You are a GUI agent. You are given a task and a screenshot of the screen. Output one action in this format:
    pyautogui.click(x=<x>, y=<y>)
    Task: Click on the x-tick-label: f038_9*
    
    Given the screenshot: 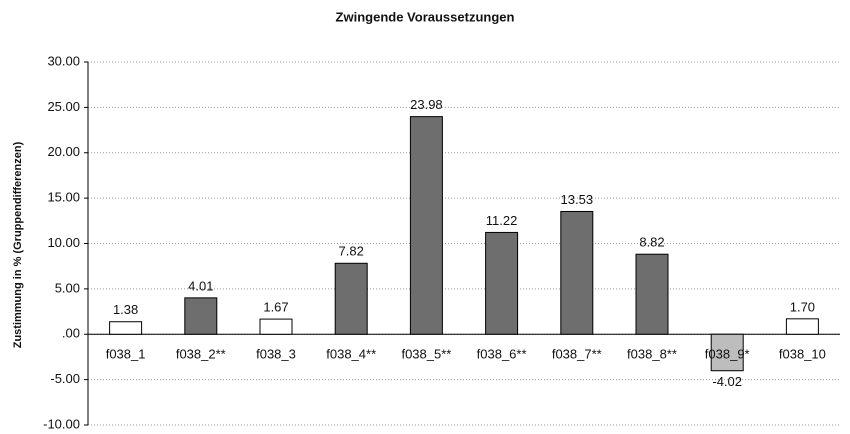 What is the action you would take?
    pyautogui.click(x=727, y=354)
    